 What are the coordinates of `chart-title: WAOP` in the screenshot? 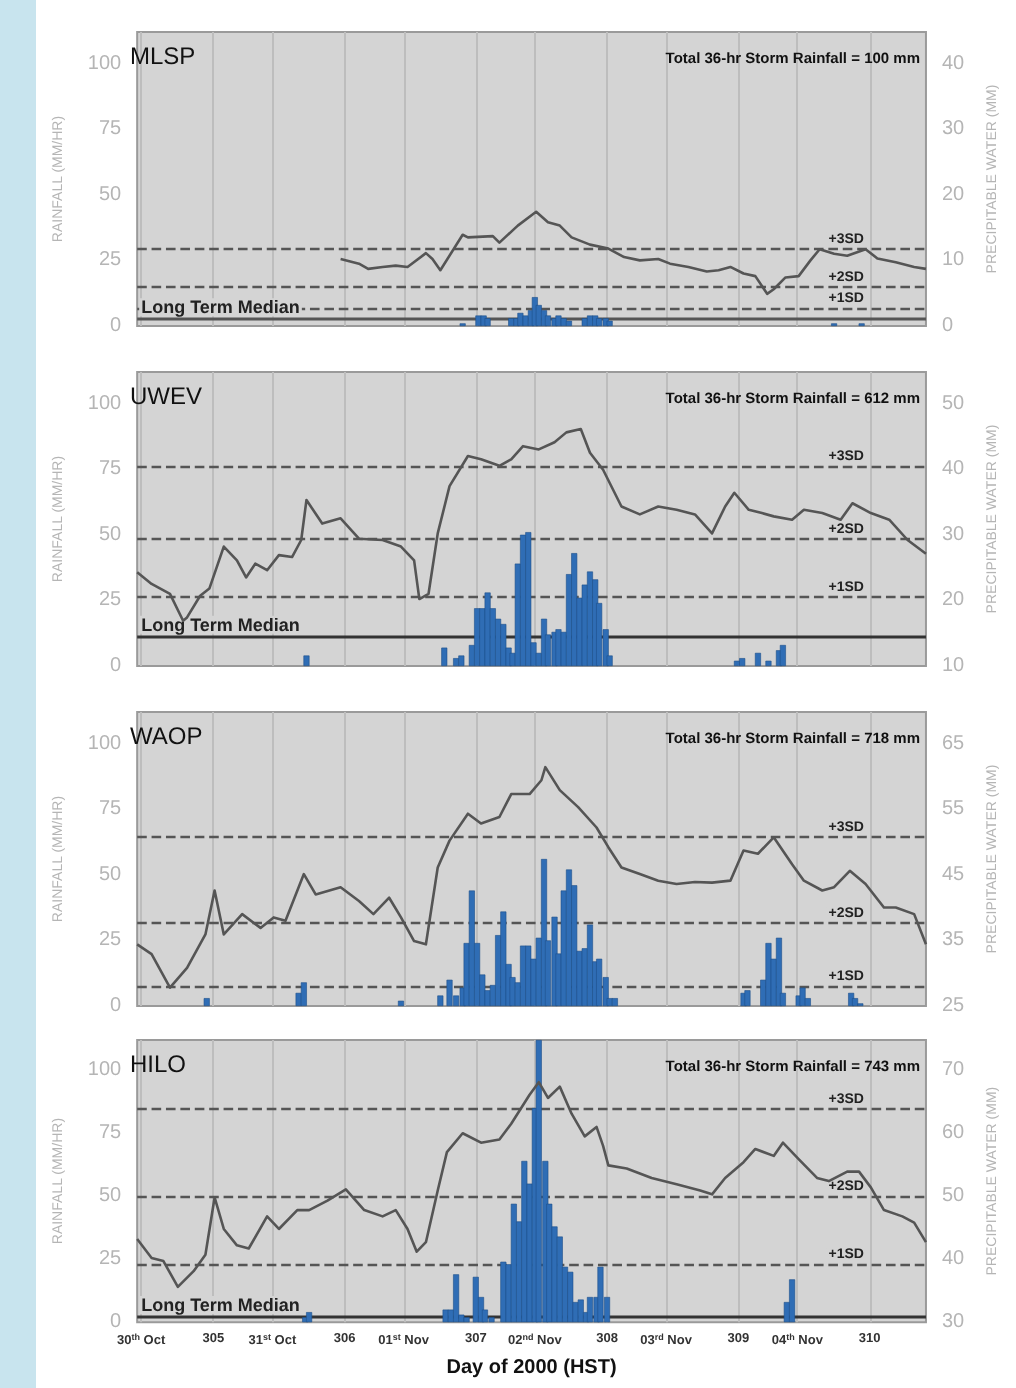 It's located at (166, 736).